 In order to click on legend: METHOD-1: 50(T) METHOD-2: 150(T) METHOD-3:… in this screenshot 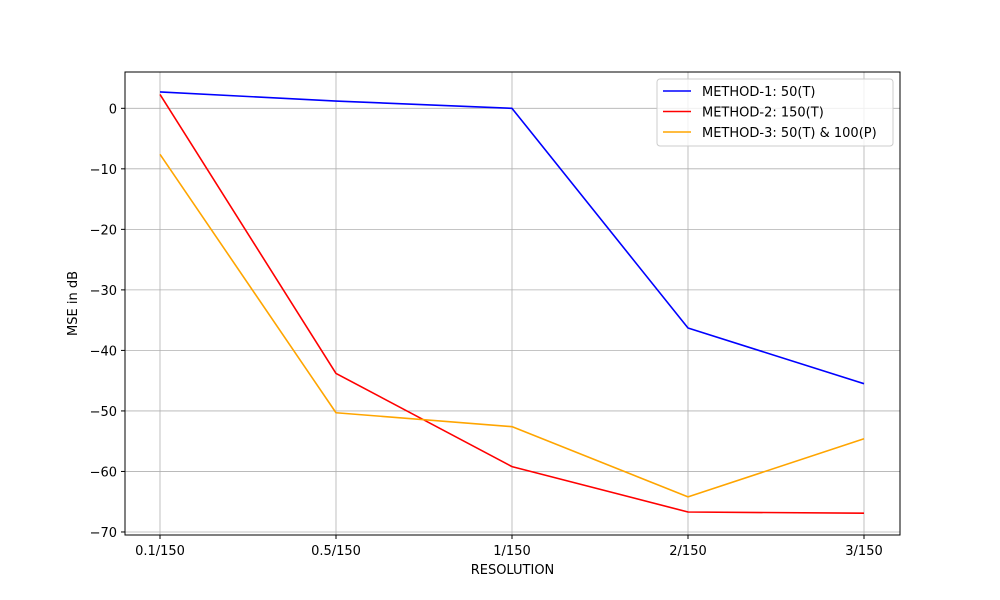, I will do `click(775, 112)`.